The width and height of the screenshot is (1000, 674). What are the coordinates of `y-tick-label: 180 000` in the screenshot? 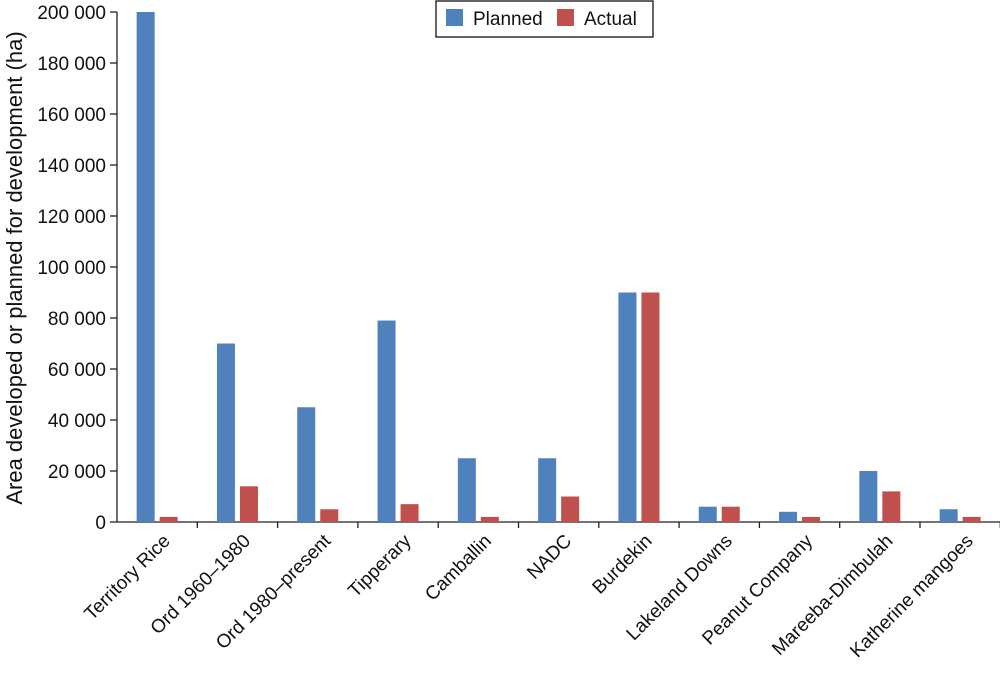 It's located at (71, 64).